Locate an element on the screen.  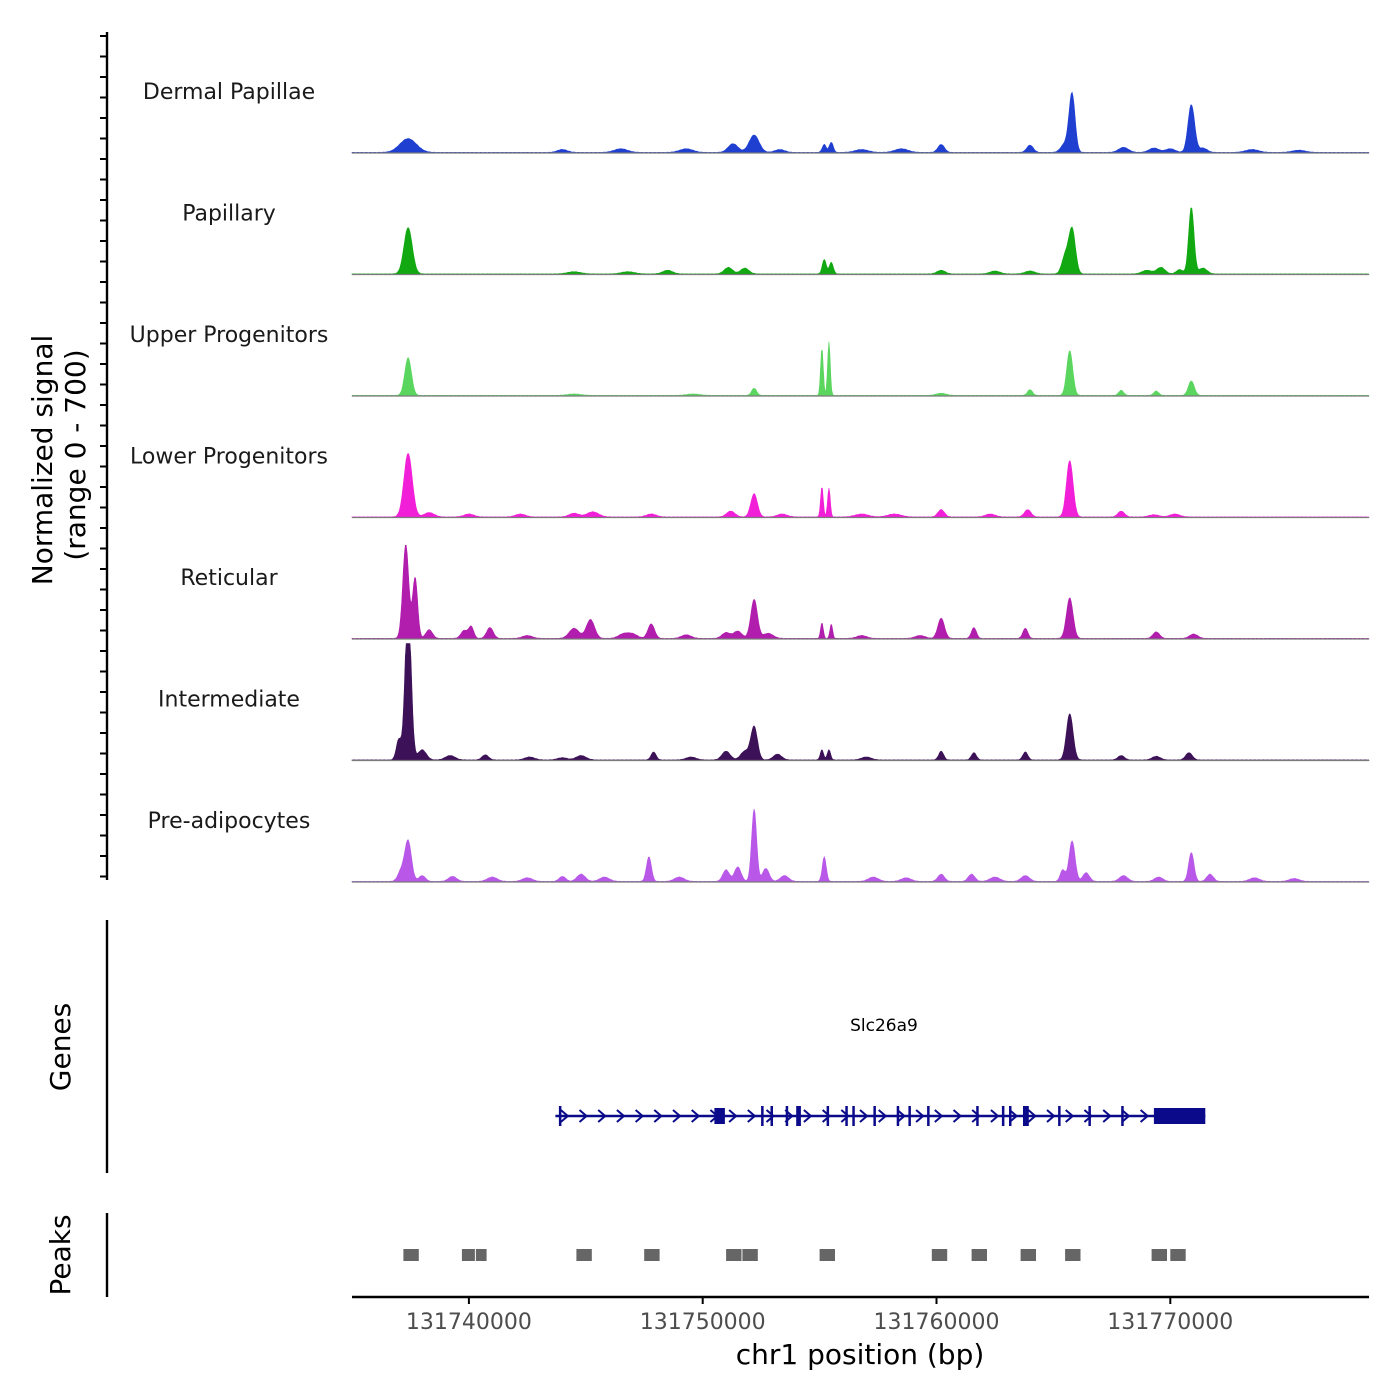
genes-label: Genes is located at coordinates (60, 1047).